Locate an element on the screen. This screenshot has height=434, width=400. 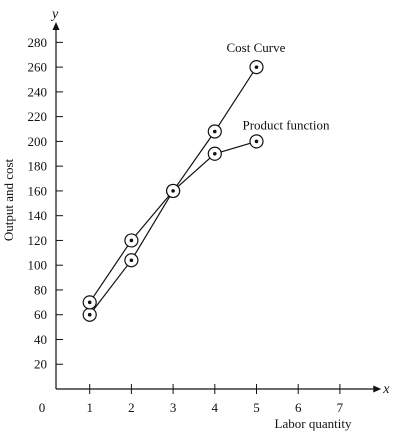
y-tick-label-140: 140 is located at coordinates (38, 215).